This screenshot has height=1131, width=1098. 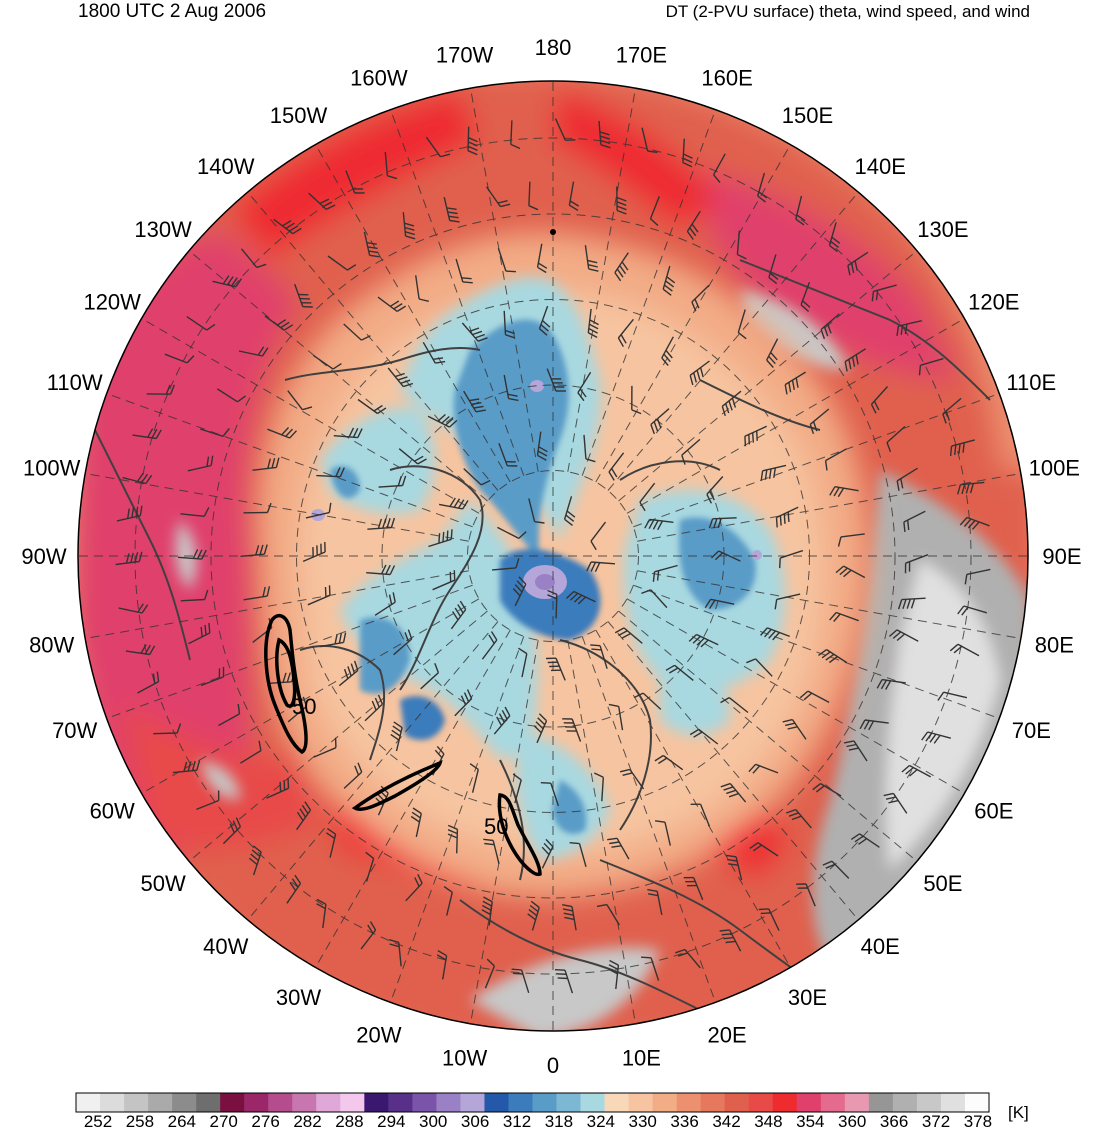 I want to click on longitude-label: 170E, so click(x=641, y=55).